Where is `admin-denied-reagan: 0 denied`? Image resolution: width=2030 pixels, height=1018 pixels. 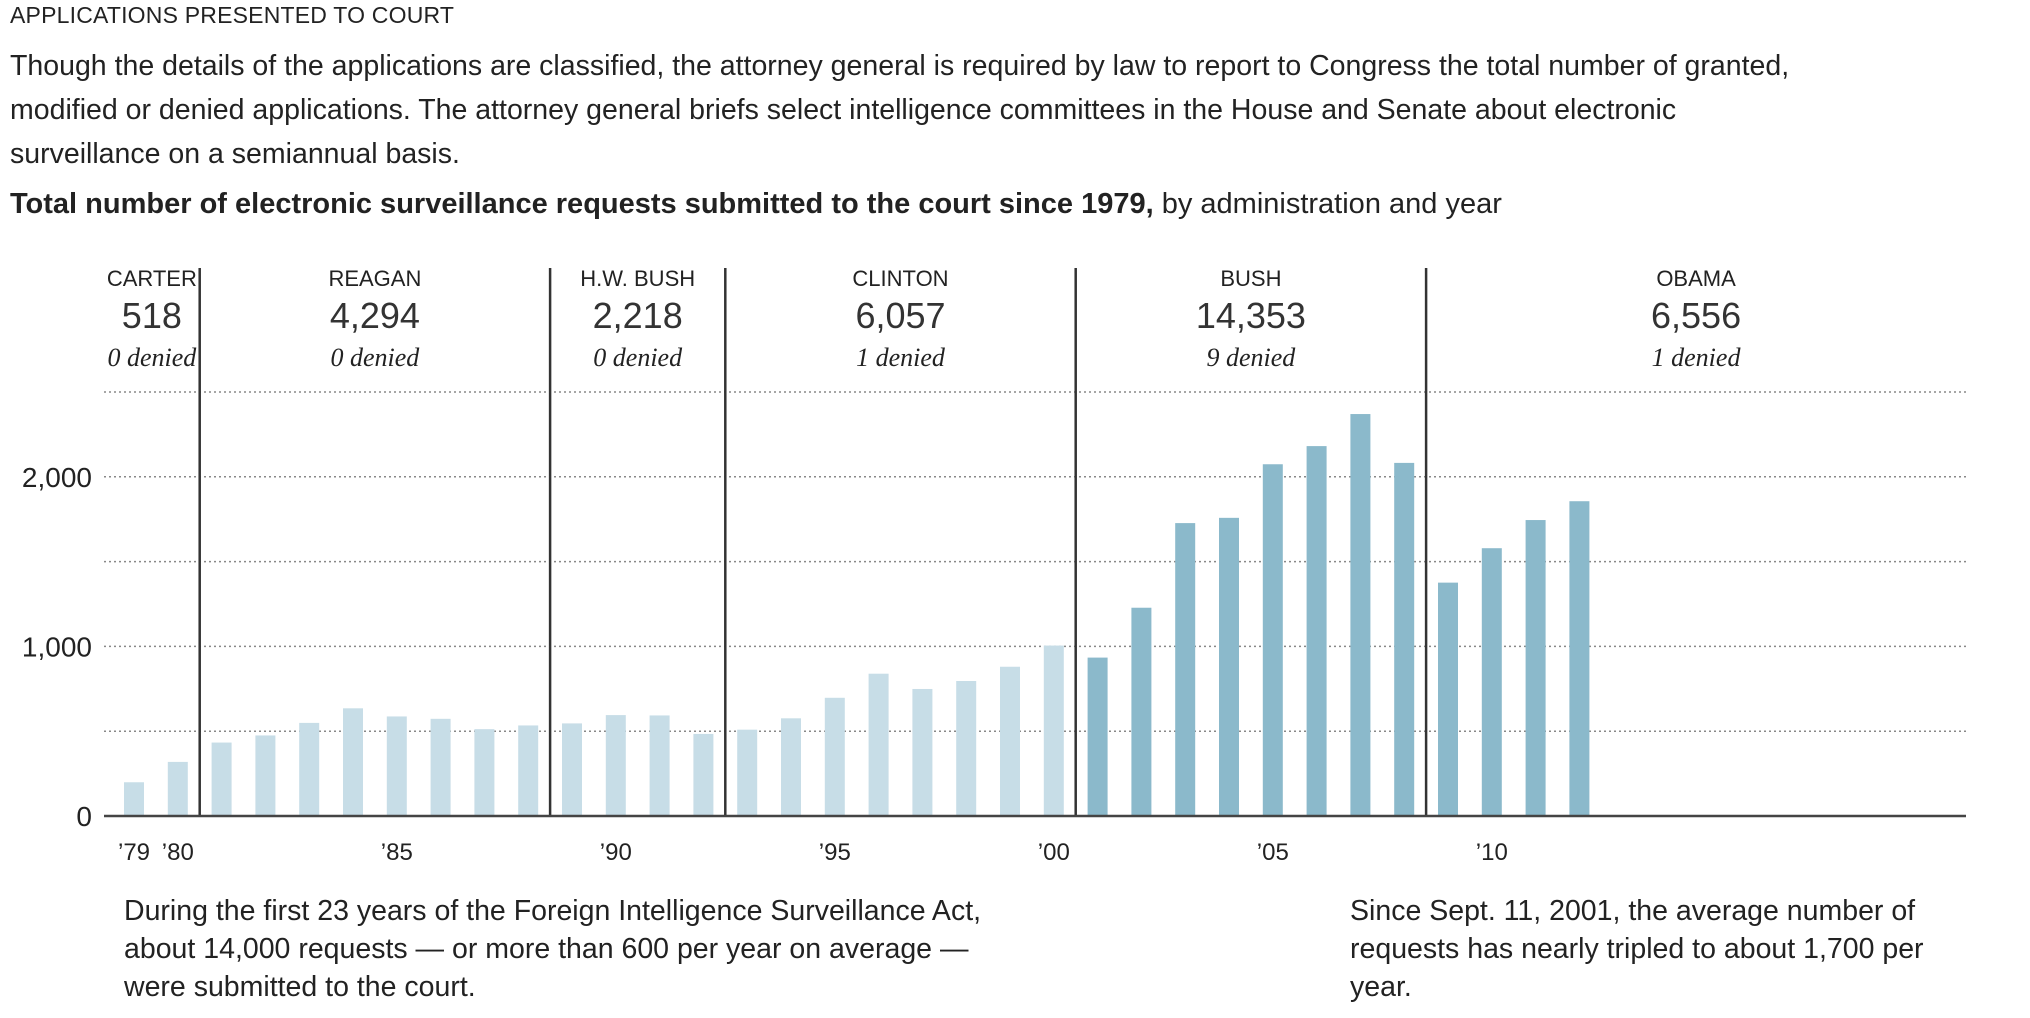
admin-denied-reagan: 0 denied is located at coordinates (375, 357).